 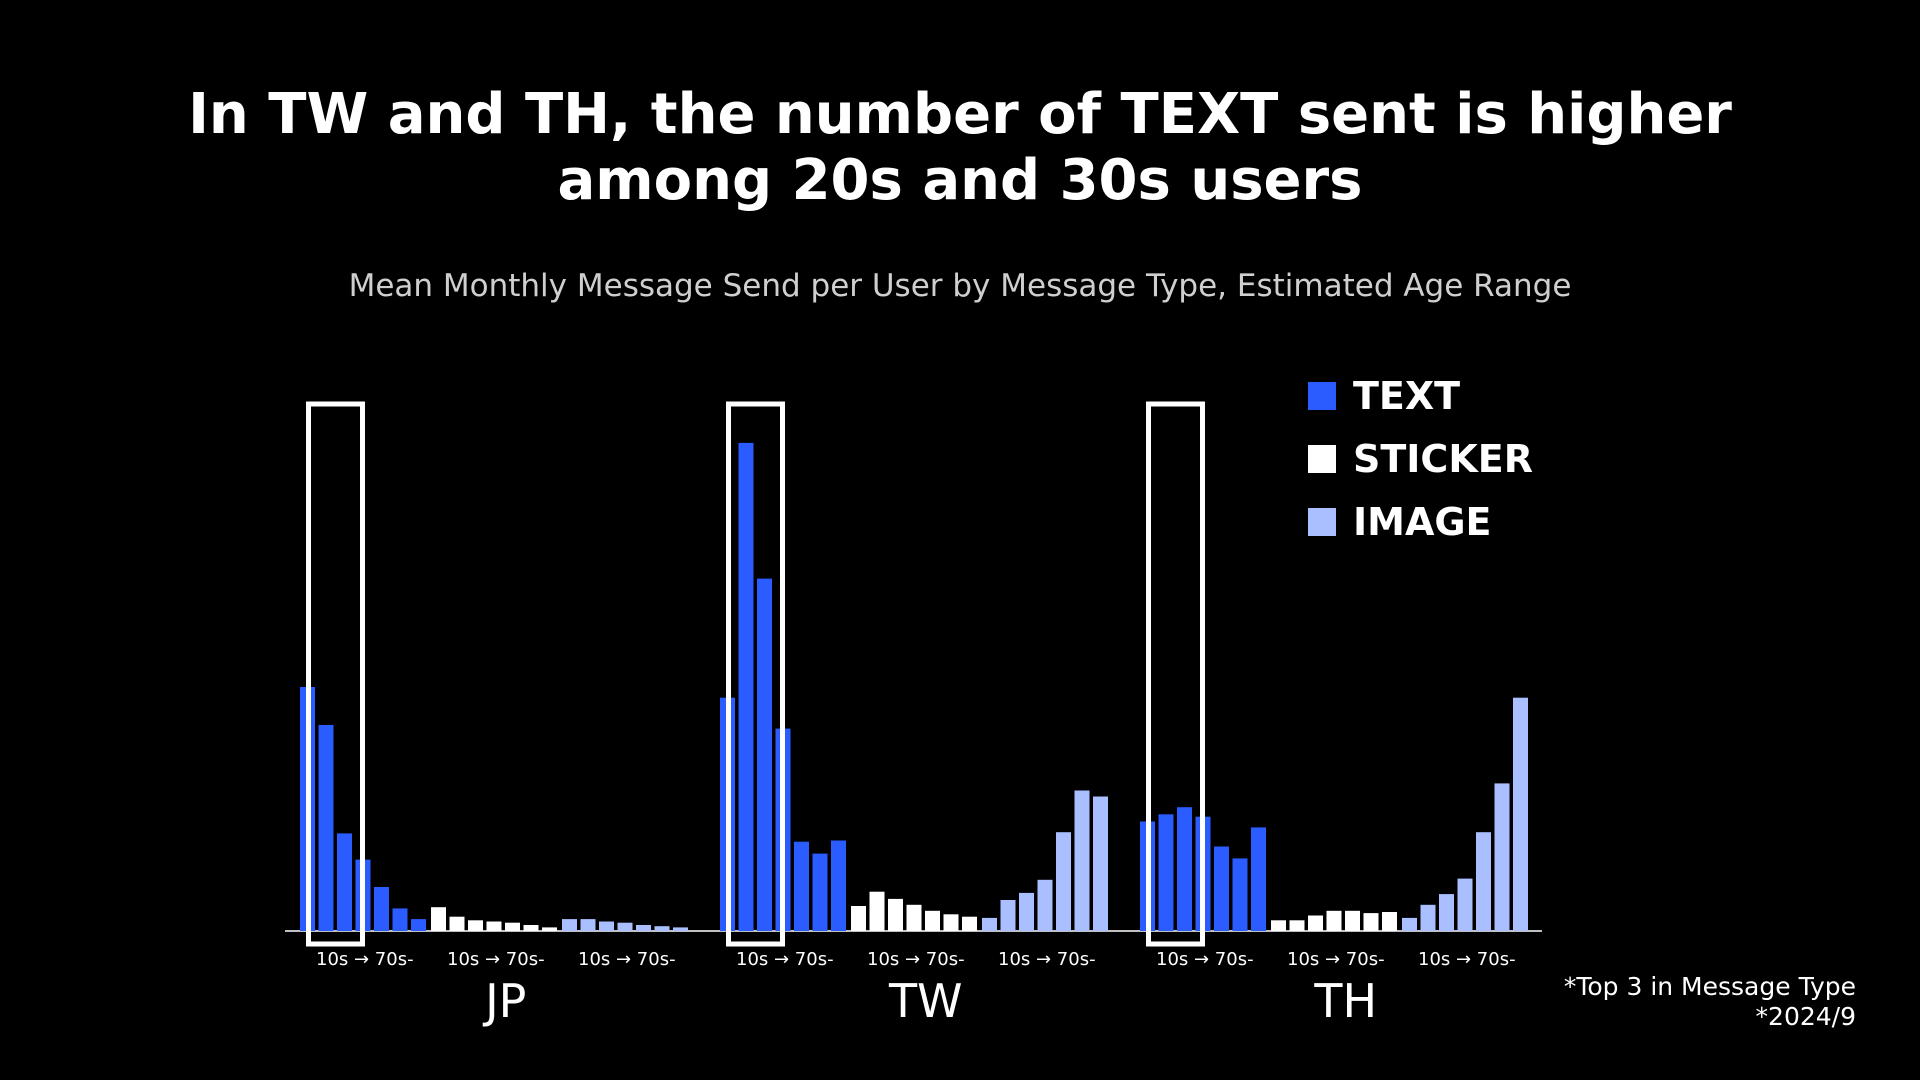 I want to click on bar-th-sticker-10s, so click(x=1278, y=925).